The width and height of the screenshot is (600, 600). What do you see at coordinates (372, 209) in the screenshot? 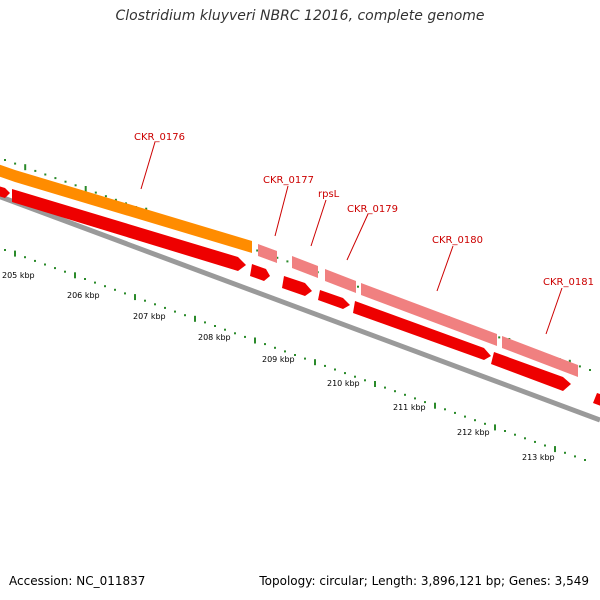
I see `gene-label: CKR_0179` at bounding box center [372, 209].